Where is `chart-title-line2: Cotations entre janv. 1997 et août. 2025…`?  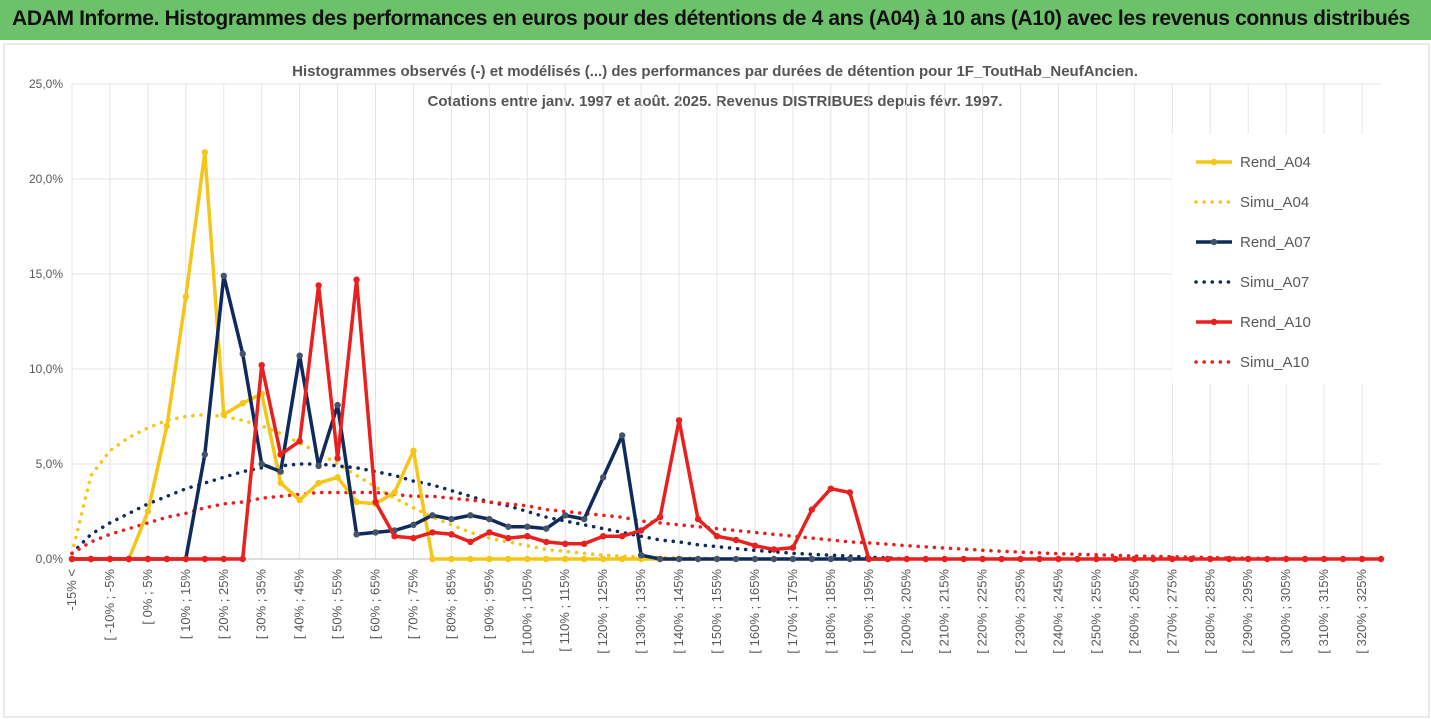 chart-title-line2: Cotations entre janv. 1997 et août. 2025… is located at coordinates (715, 101).